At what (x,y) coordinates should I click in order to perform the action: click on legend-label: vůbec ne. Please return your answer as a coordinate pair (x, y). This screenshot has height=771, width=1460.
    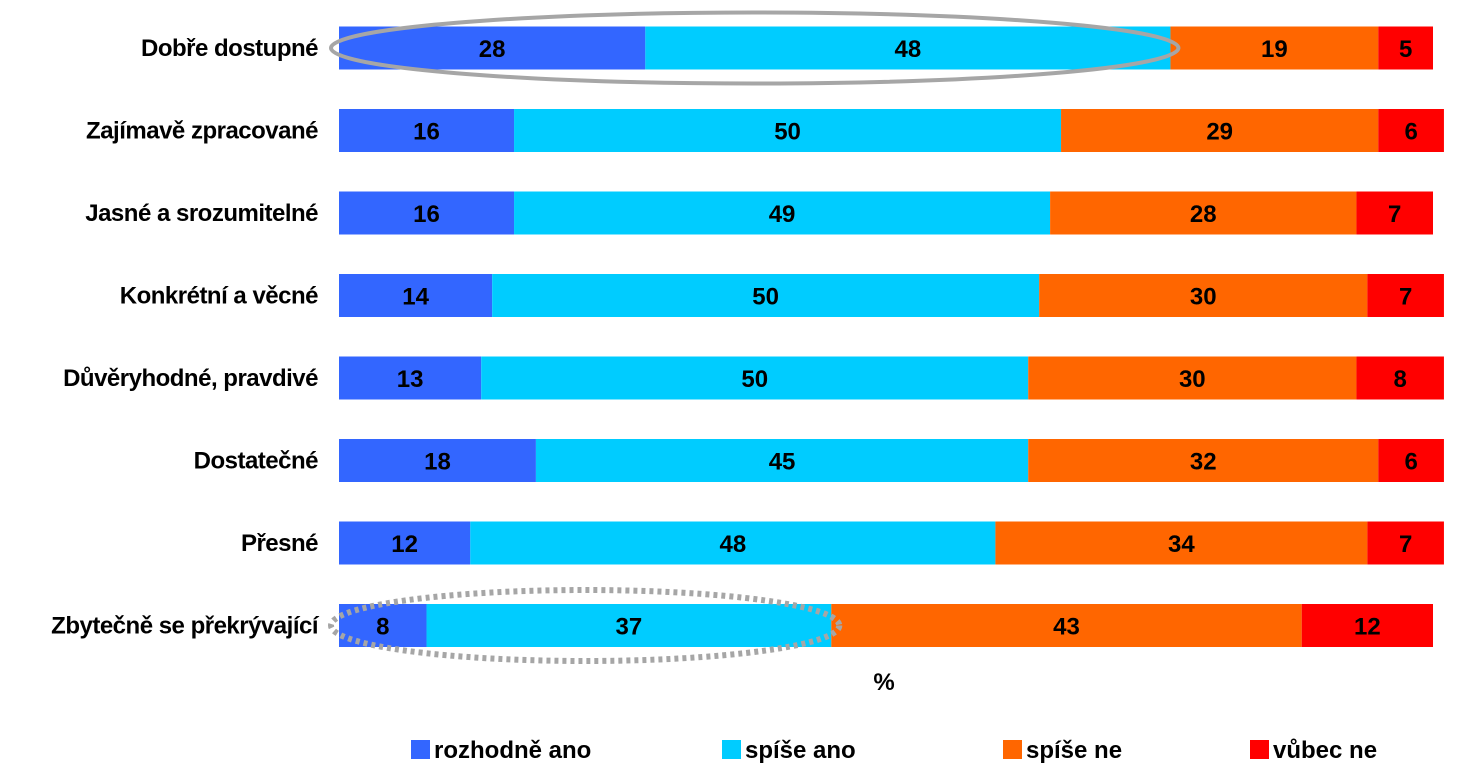
    Looking at the image, I should click on (1325, 750).